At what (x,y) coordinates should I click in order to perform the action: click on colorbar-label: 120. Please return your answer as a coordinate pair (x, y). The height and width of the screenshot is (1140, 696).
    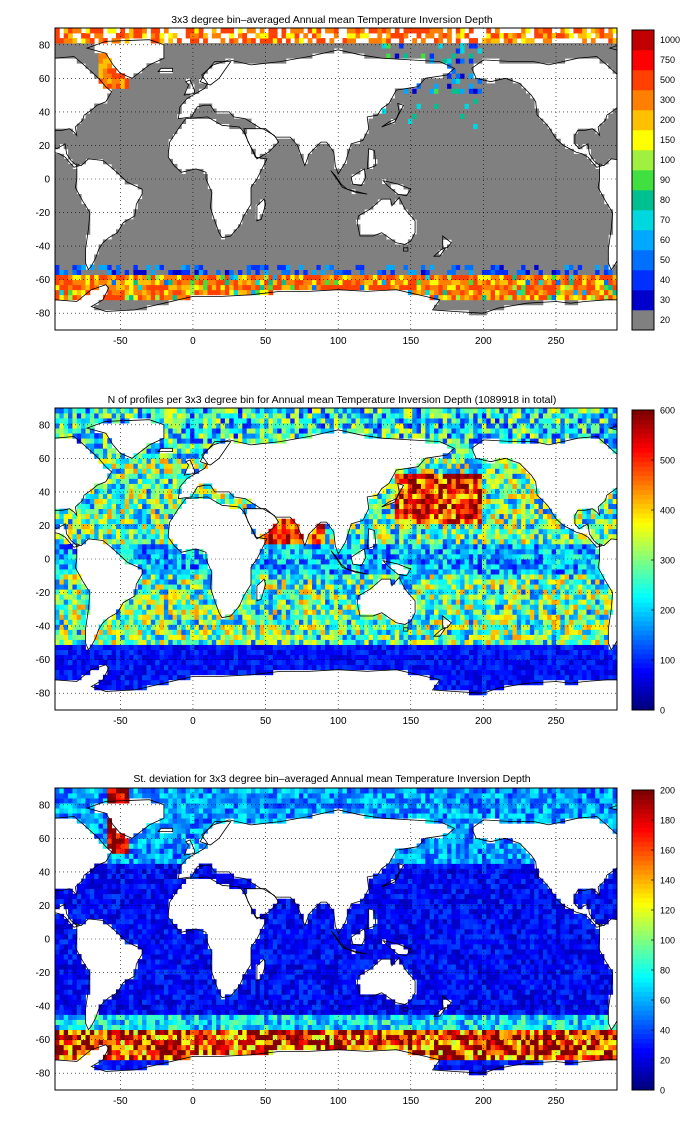
    Looking at the image, I should click on (667, 911).